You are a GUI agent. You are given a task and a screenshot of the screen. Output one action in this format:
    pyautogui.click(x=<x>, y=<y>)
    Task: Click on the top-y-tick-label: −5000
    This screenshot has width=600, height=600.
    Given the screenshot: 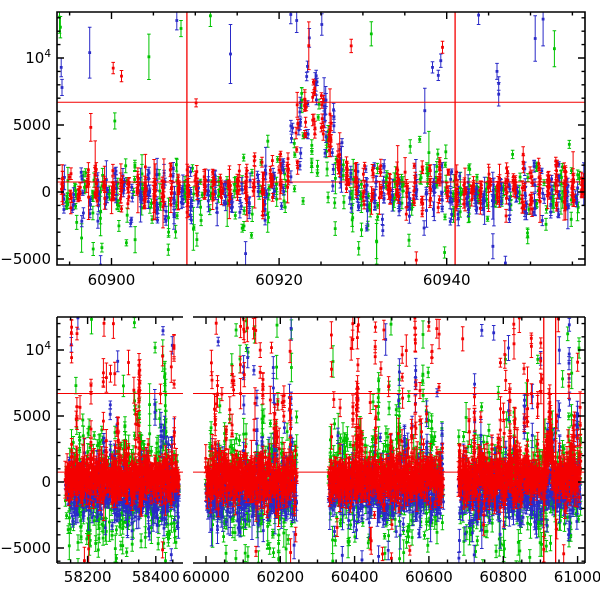 What is the action you would take?
    pyautogui.click(x=25, y=259)
    